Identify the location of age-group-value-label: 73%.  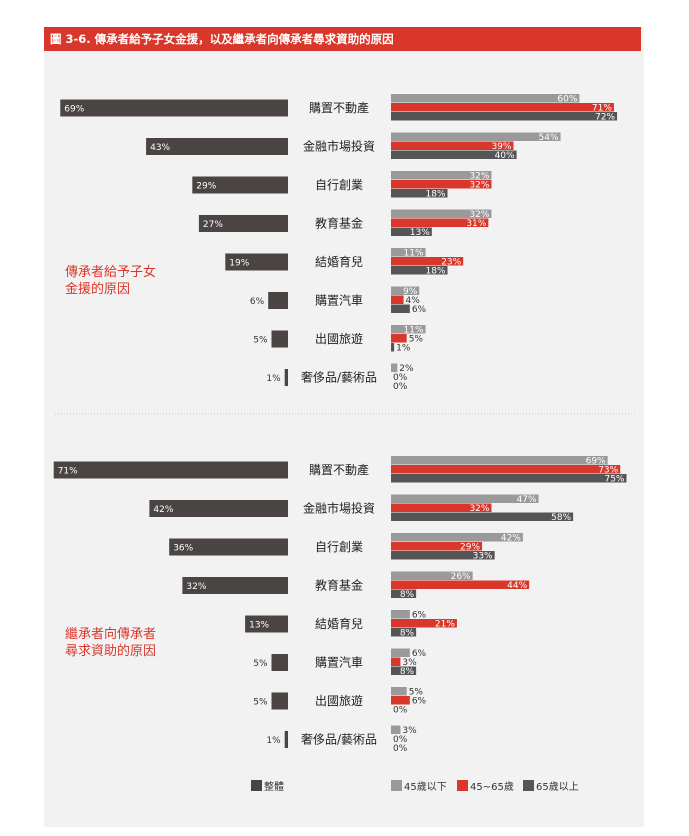
(608, 471).